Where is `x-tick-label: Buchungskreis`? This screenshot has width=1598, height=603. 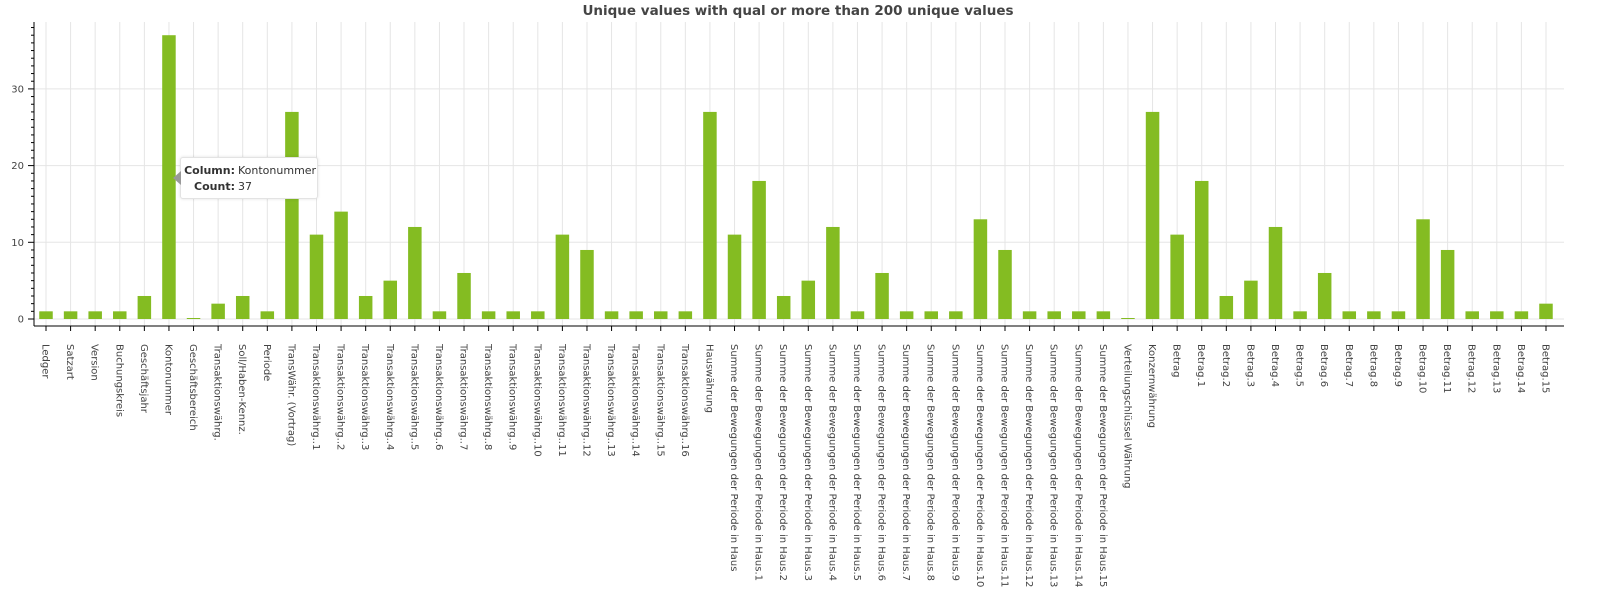
x-tick-label: Buchungskreis is located at coordinates (118, 380).